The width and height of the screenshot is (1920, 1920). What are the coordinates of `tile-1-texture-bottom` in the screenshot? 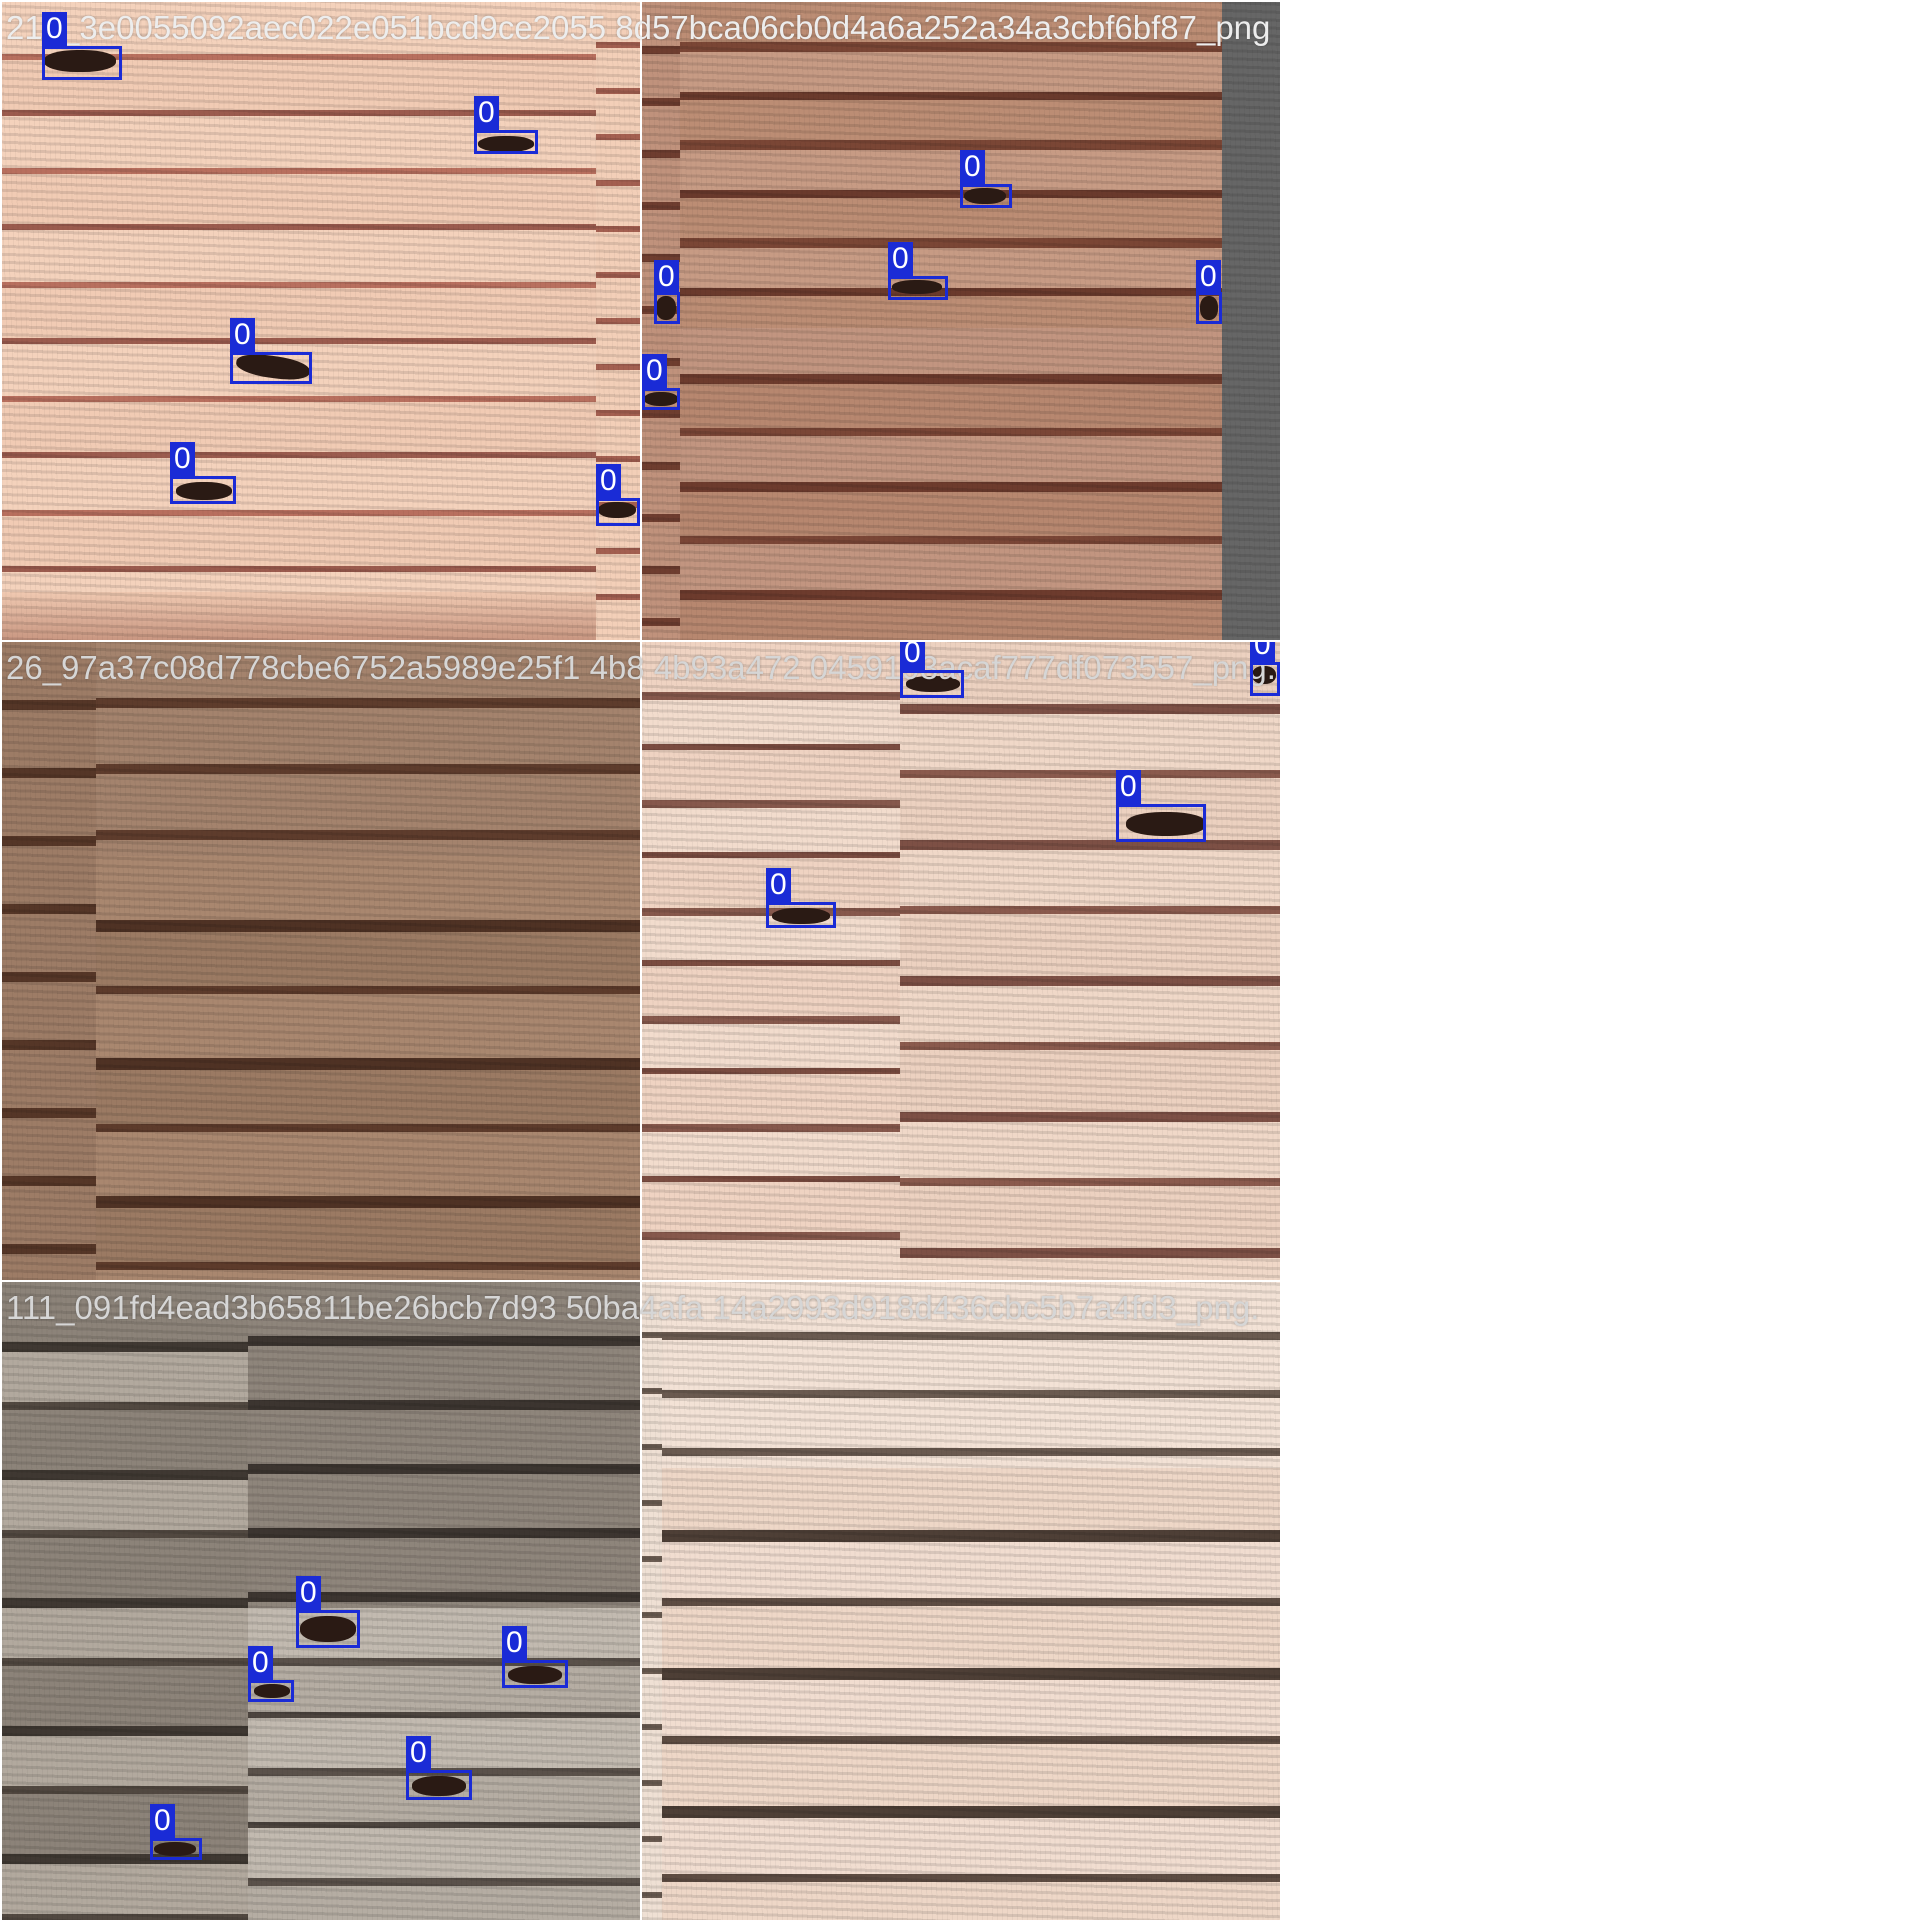 It's located at (299, 616).